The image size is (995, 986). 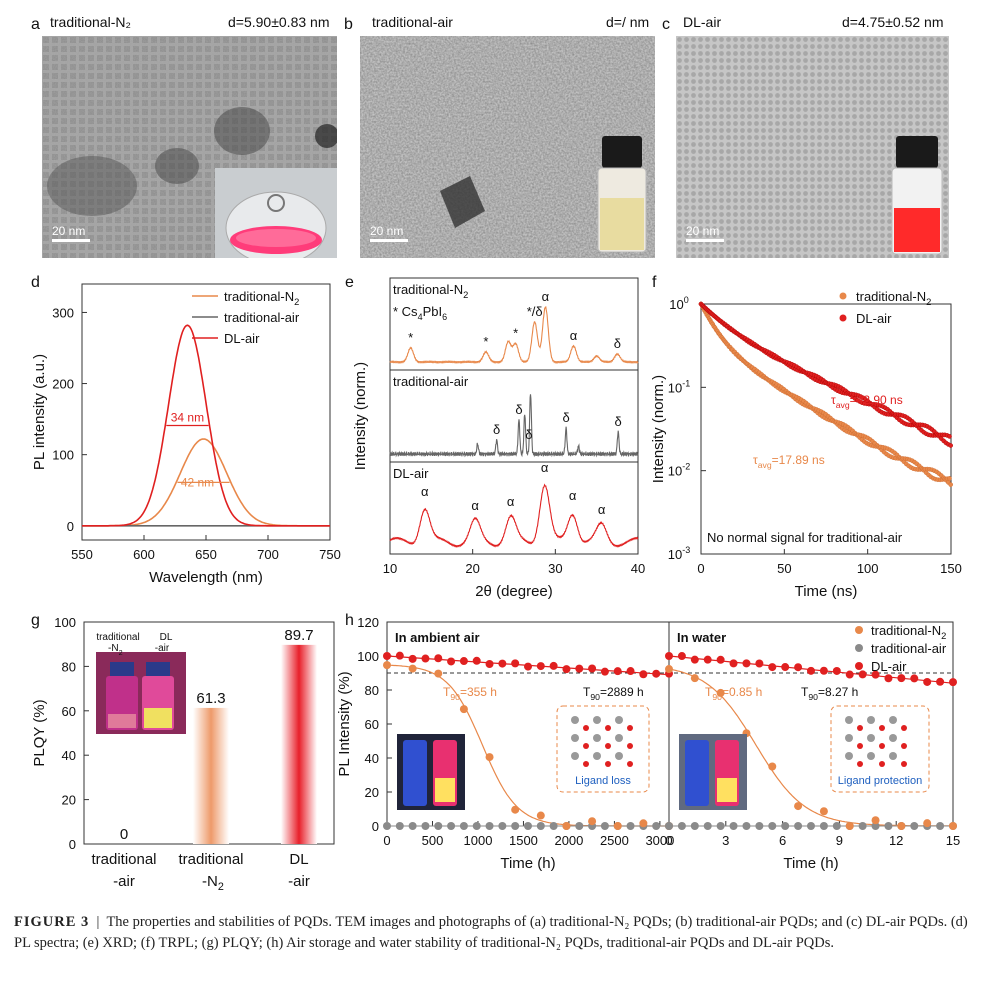 I want to click on x-axis-label: Wavelength (nm), so click(x=206, y=577).